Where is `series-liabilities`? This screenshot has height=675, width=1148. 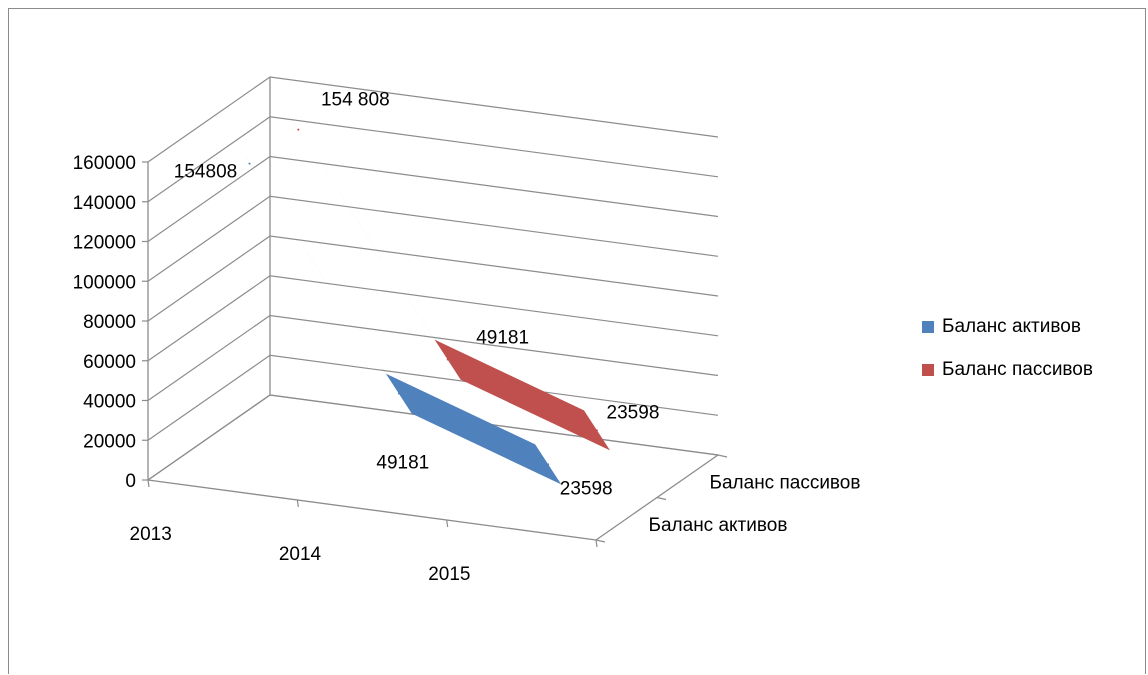 series-liabilities is located at coordinates (447, 280).